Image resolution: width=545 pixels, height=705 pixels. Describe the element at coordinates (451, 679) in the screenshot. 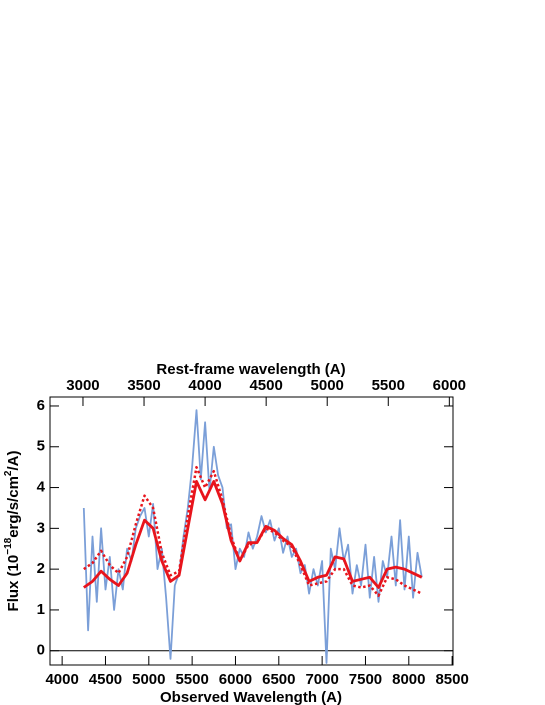

I see `x-tick-label: 8500` at that location.